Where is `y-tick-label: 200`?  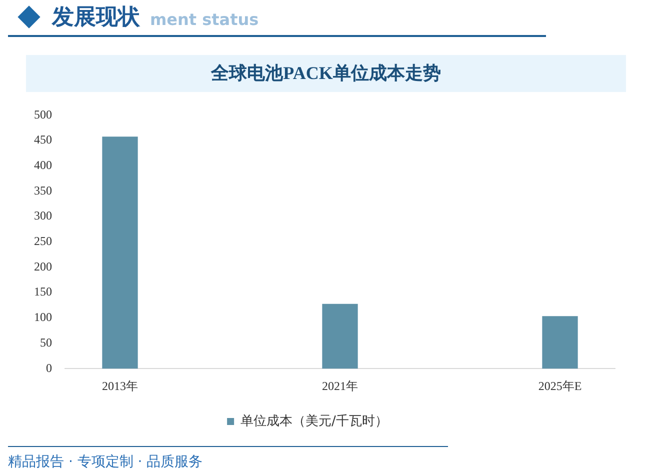 y-tick-label: 200 is located at coordinates (43, 266).